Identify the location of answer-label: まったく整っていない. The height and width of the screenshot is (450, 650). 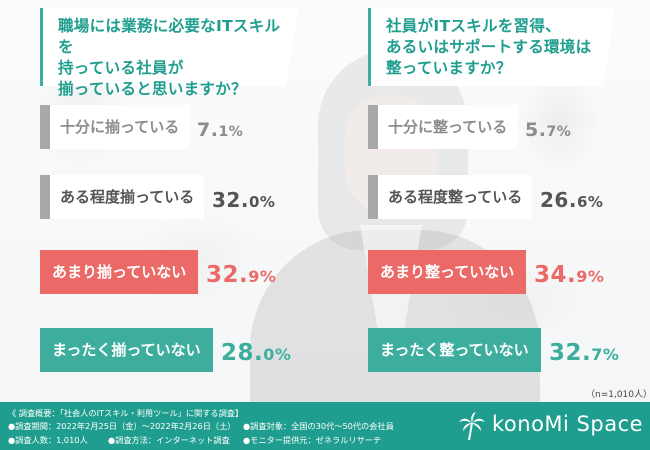
(454, 350).